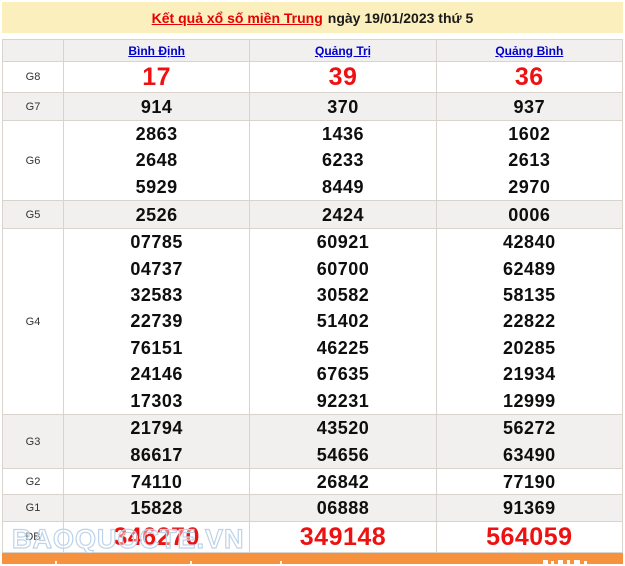 This screenshot has height=566, width=625. What do you see at coordinates (33, 160) in the screenshot?
I see `prize-label: G6` at bounding box center [33, 160].